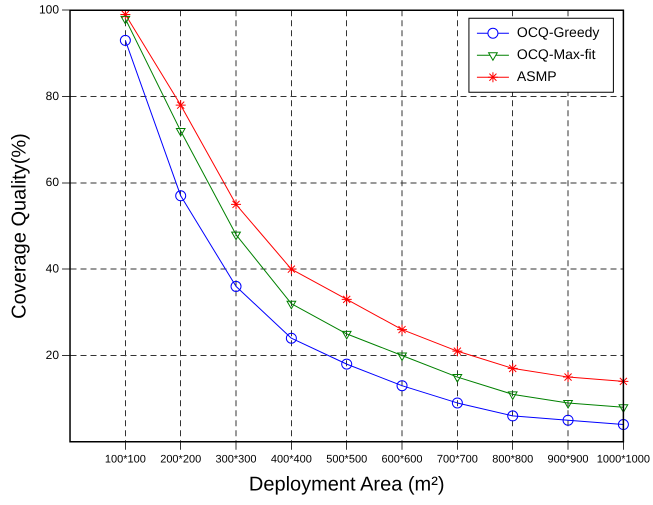  What do you see at coordinates (53, 355) in the screenshot?
I see `y-tick-label: 20` at bounding box center [53, 355].